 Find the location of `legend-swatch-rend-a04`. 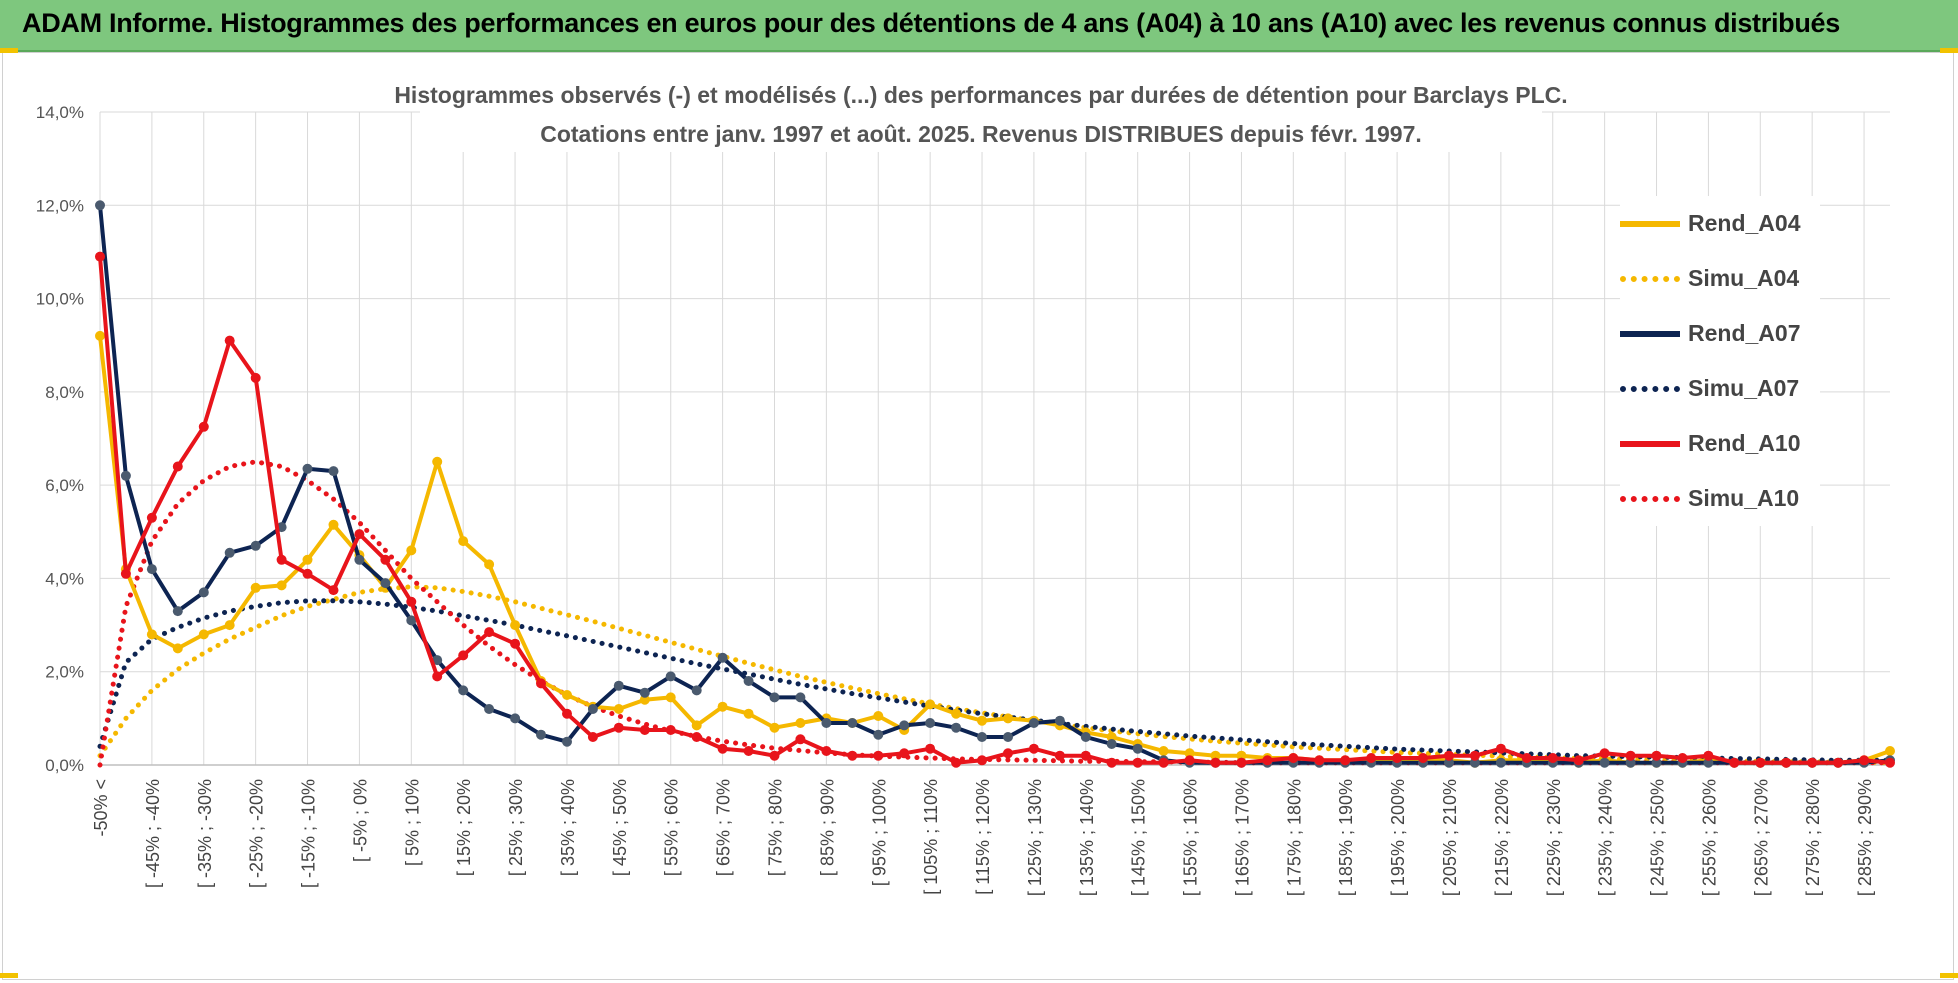

legend-swatch-rend-a04 is located at coordinates (1650, 223).